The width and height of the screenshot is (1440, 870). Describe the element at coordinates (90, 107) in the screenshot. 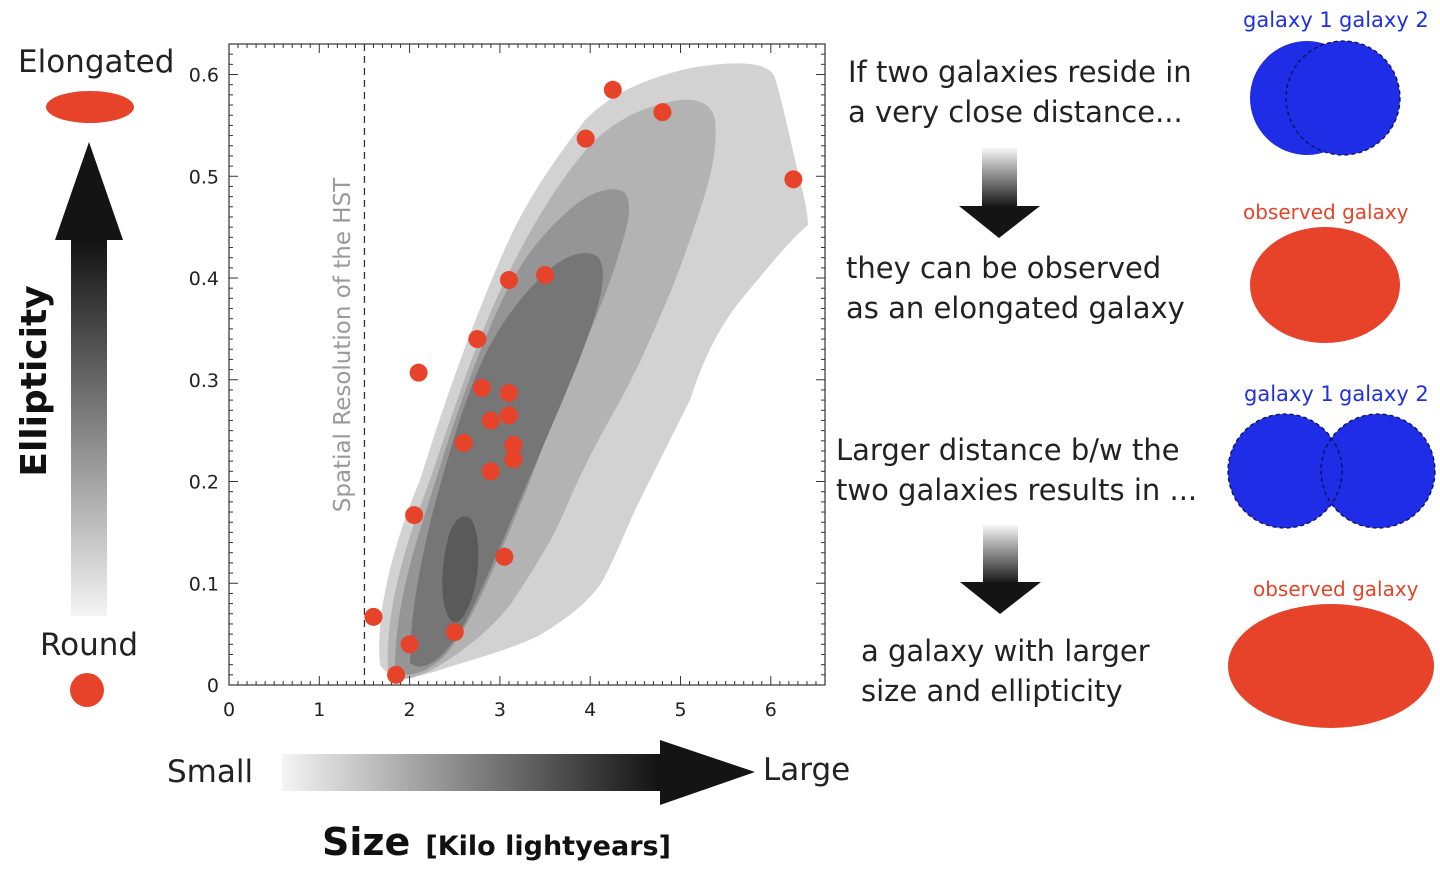

I see `elongated-marker` at that location.